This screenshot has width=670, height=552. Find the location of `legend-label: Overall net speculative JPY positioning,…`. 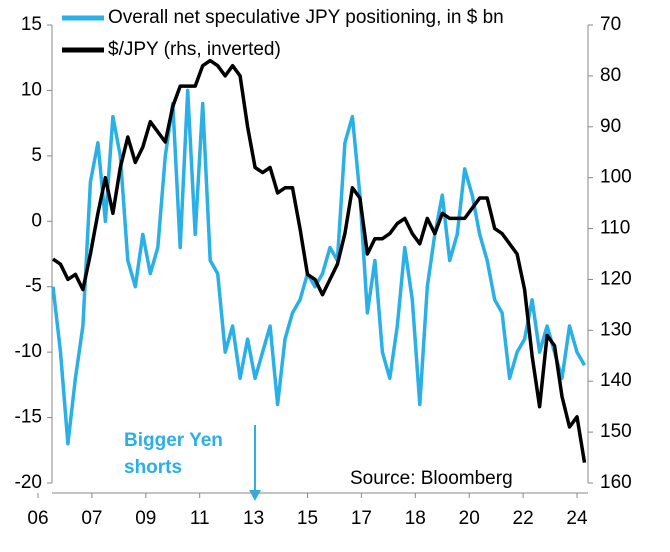

legend-label: Overall net speculative JPY positioning,… is located at coordinates (306, 17).